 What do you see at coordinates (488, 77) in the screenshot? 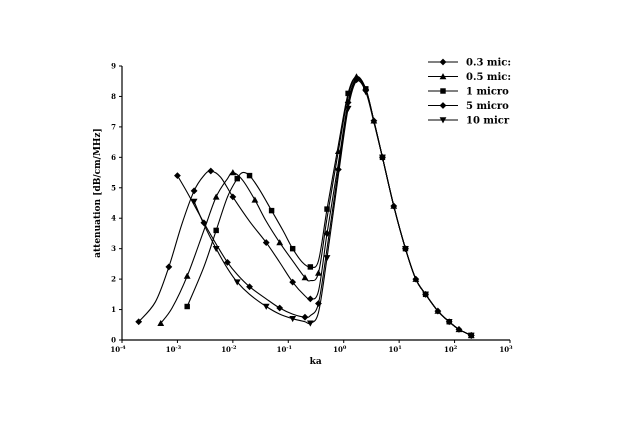
I see `legend-label: 0.5 mic:` at bounding box center [488, 77].